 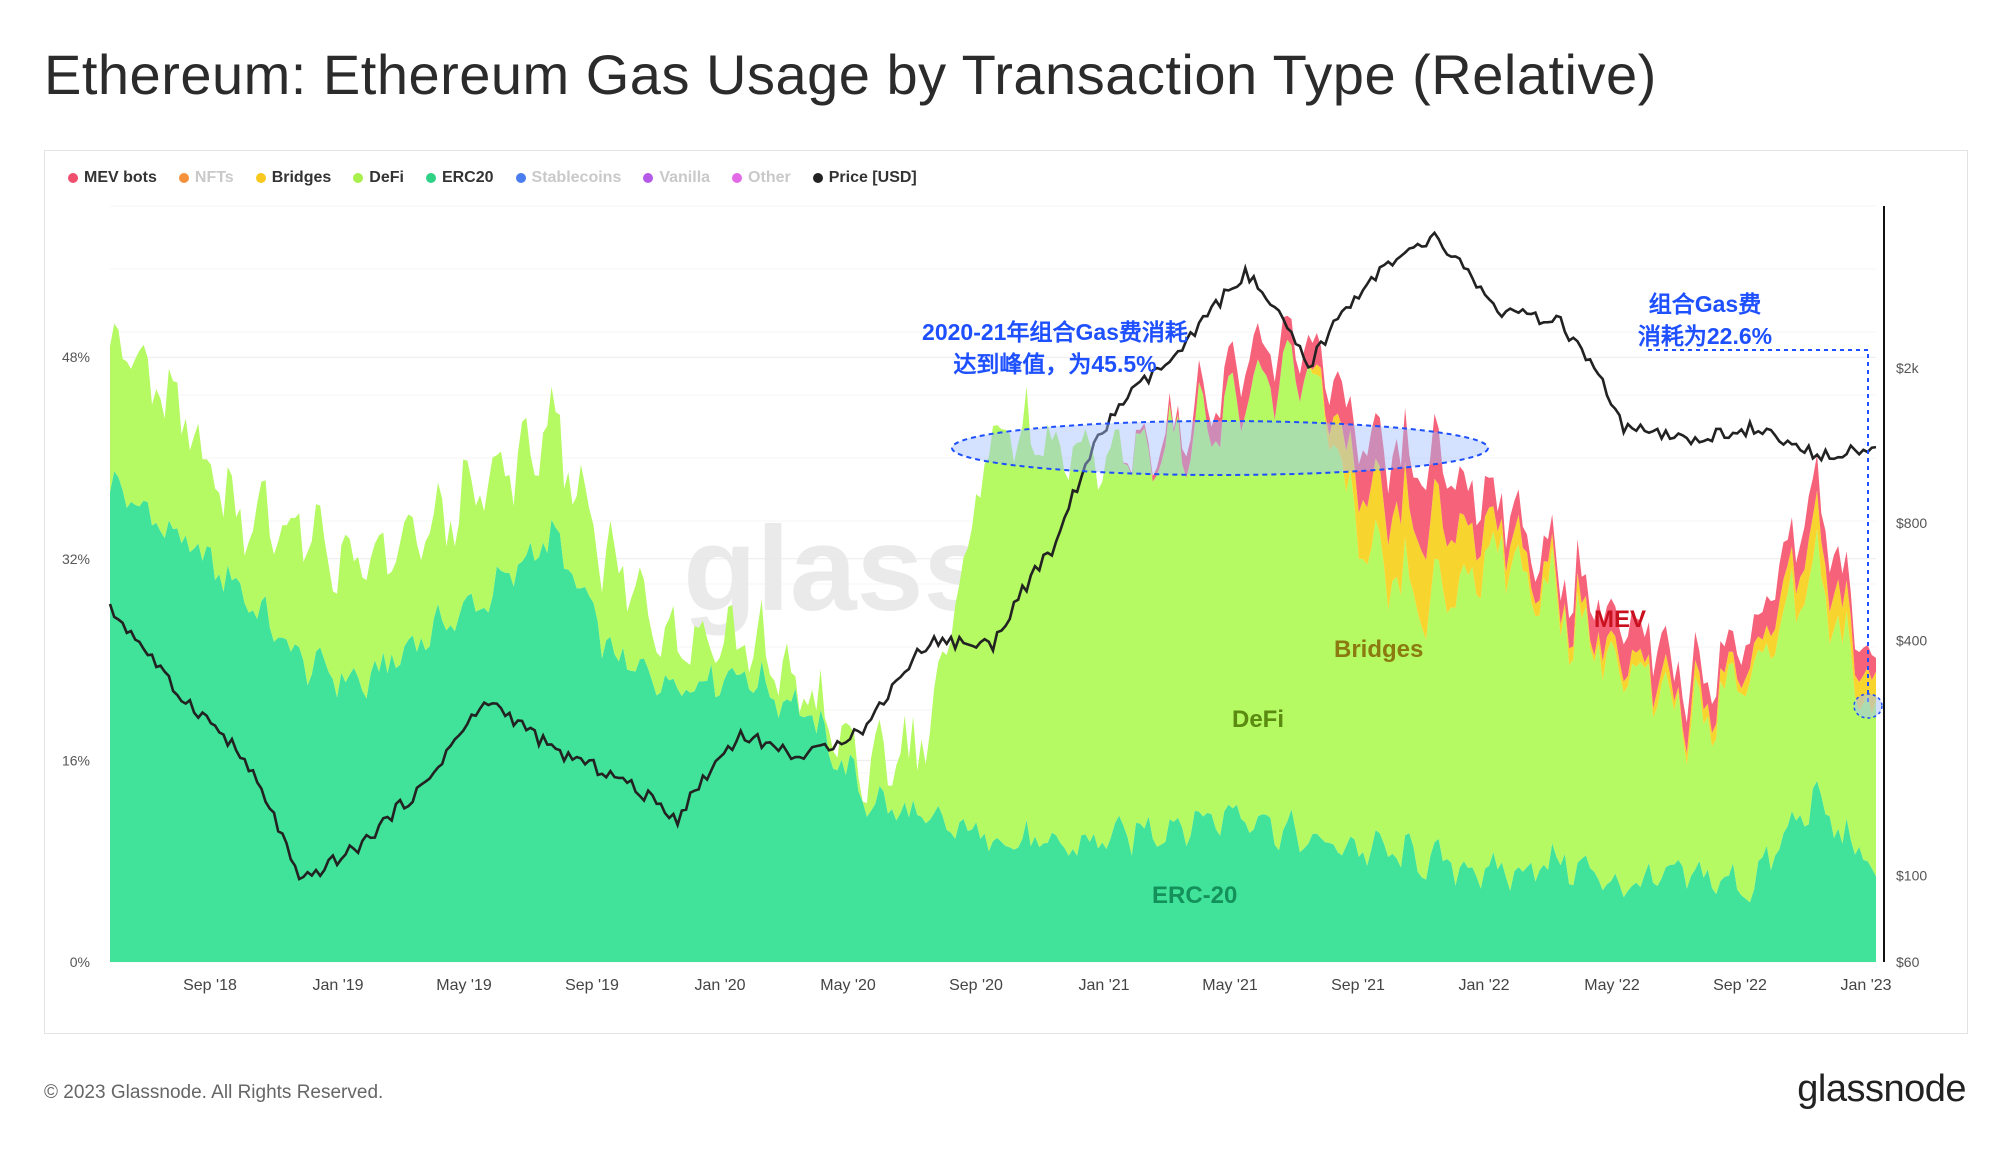 What do you see at coordinates (1379, 649) in the screenshot?
I see `area-label-bridges: Bridges` at bounding box center [1379, 649].